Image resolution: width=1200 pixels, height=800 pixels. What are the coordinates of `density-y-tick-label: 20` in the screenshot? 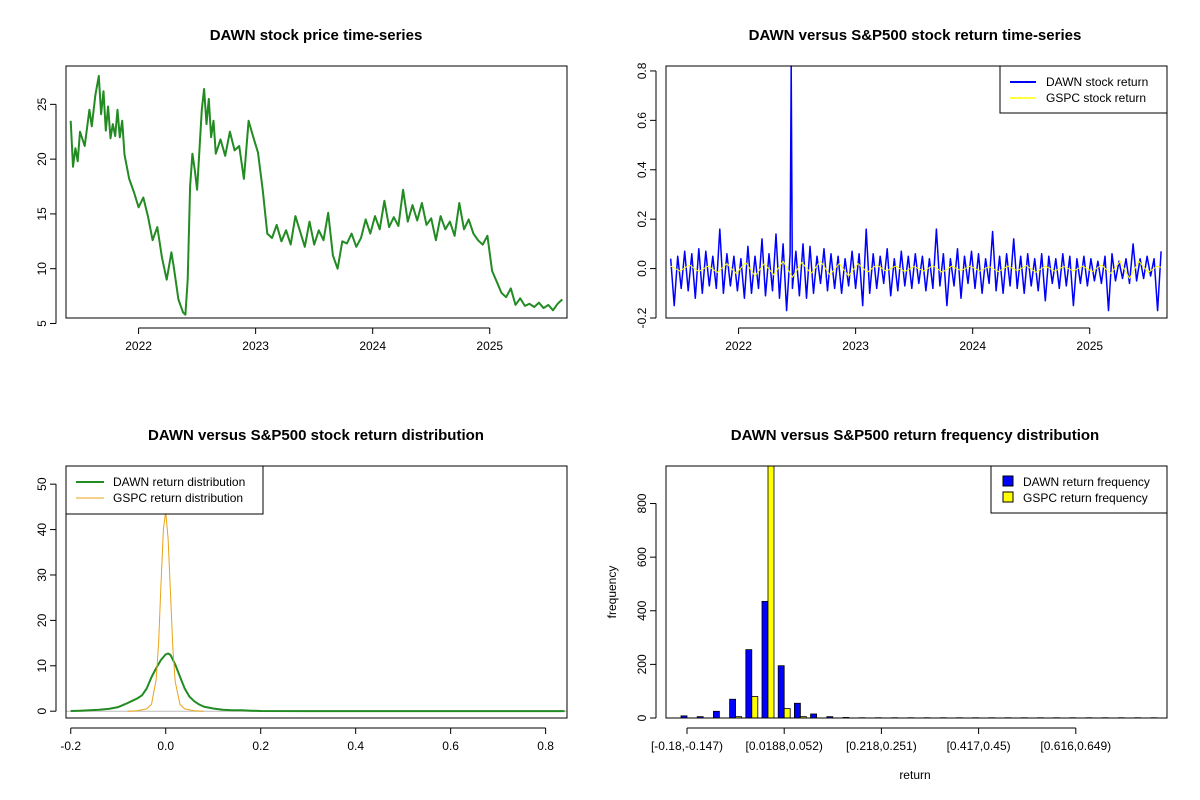 It's located at (42, 620).